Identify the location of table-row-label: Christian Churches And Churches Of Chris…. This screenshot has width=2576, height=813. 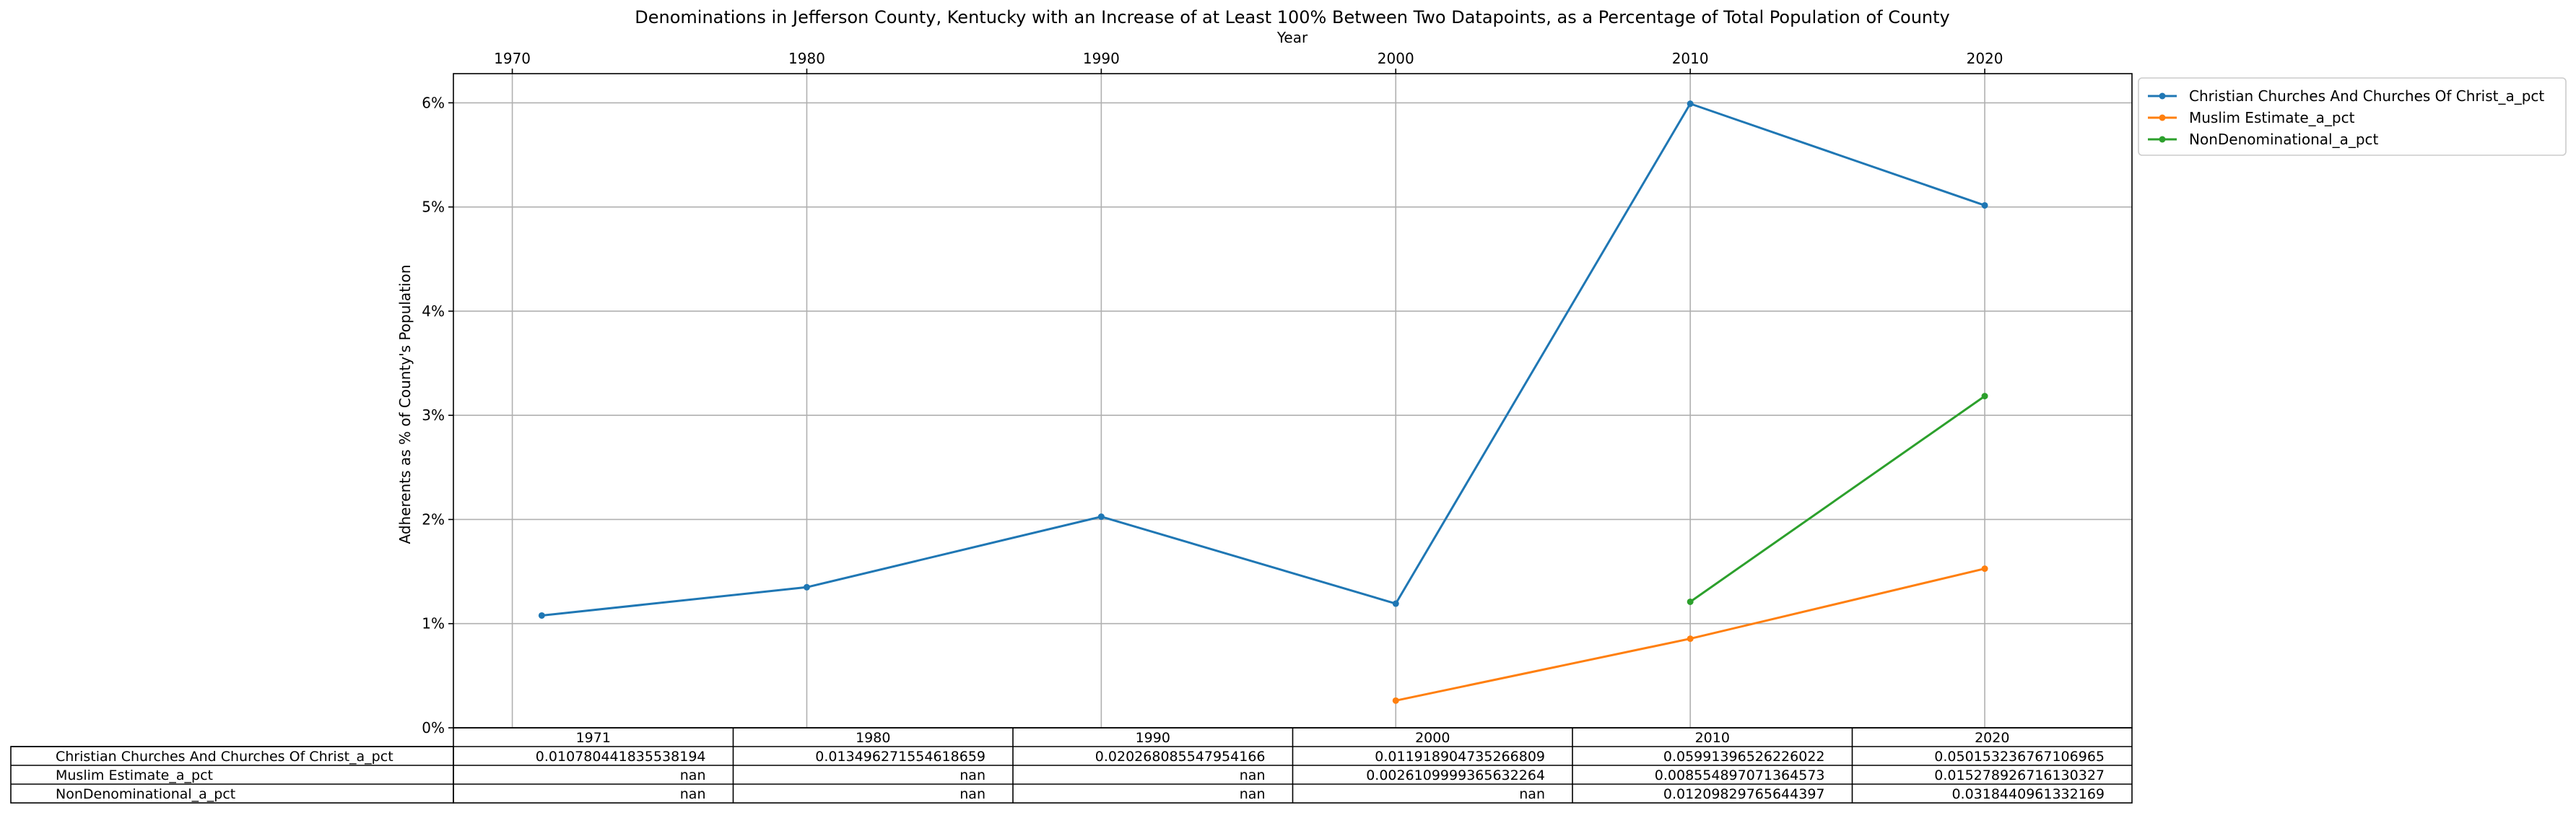
(224, 757).